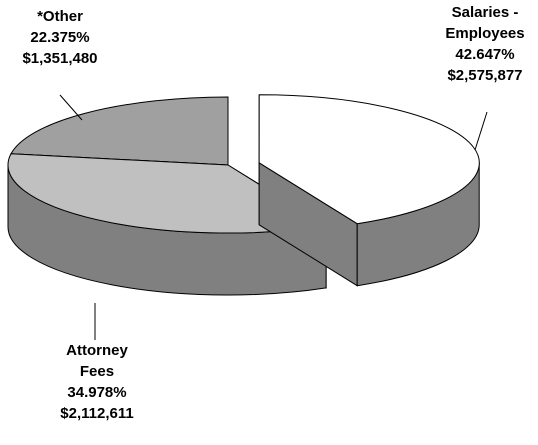  I want to click on percent-label: 34.978%, so click(97, 392).